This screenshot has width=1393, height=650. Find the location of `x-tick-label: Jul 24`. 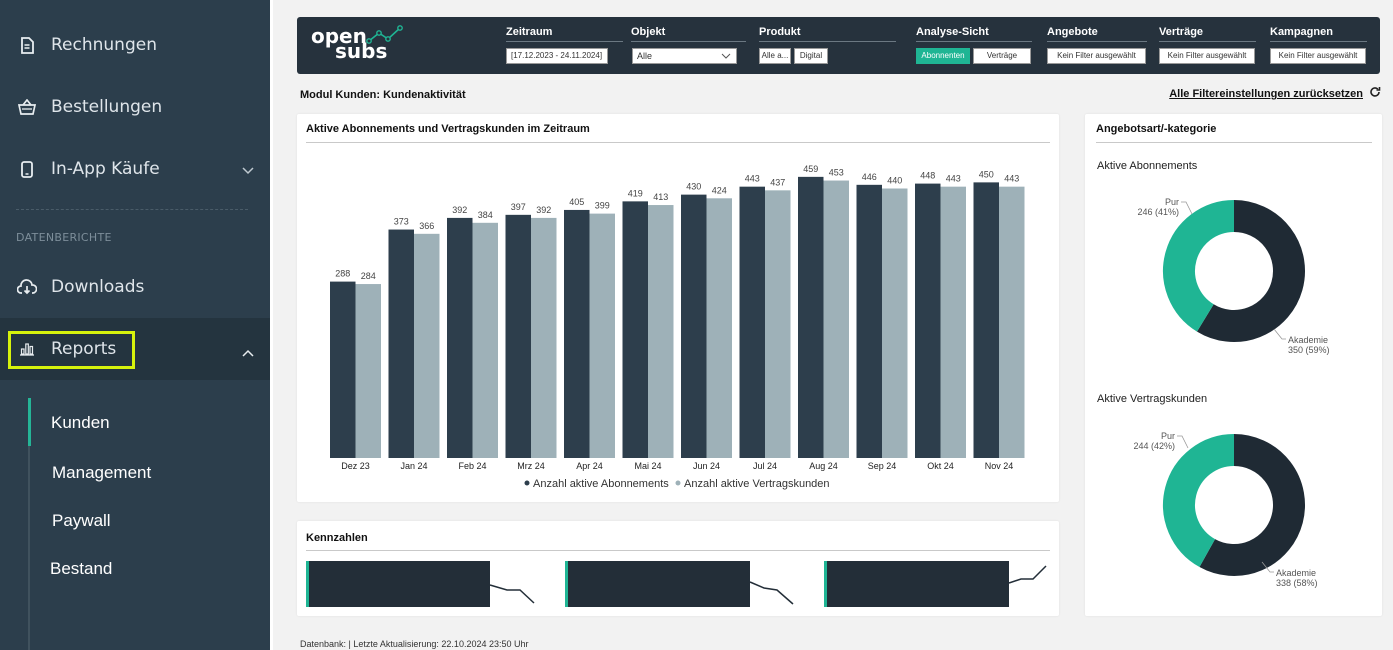

x-tick-label: Jul 24 is located at coordinates (765, 466).